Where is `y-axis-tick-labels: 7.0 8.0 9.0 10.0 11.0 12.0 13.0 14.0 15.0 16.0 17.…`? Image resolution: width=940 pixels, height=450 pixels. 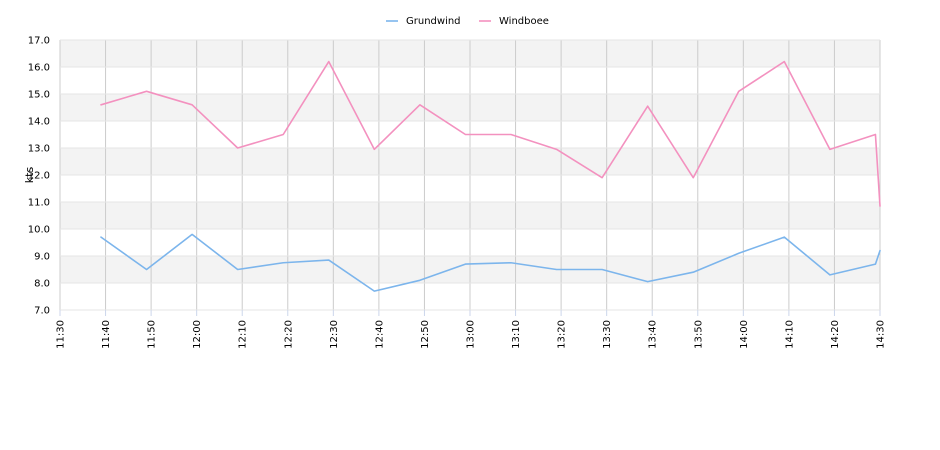
y-axis-tick-labels: 7.0 8.0 9.0 10.0 11.0 12.0 13.0 14.0 15.0 16.0 17.… is located at coordinates (39, 176).